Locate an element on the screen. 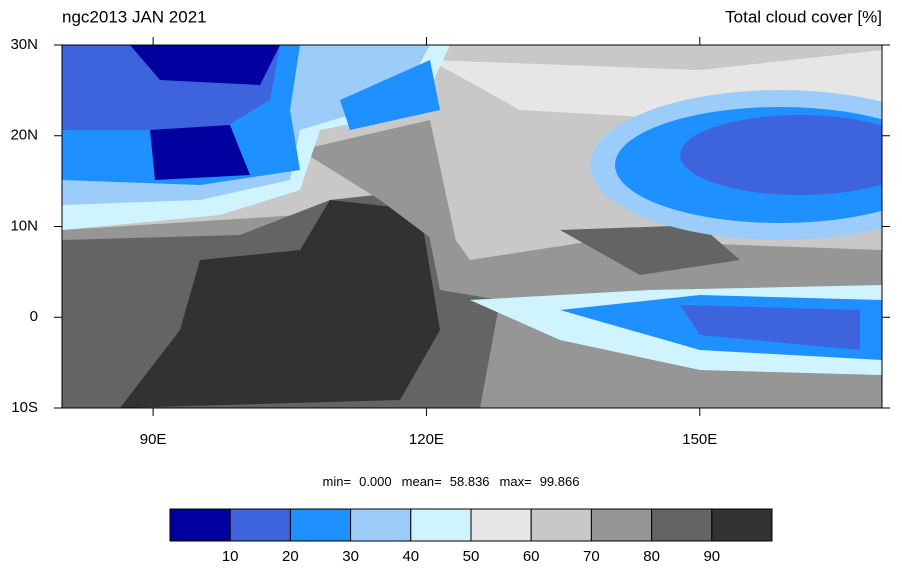  y-tick-label: 10S is located at coordinates (24, 407).